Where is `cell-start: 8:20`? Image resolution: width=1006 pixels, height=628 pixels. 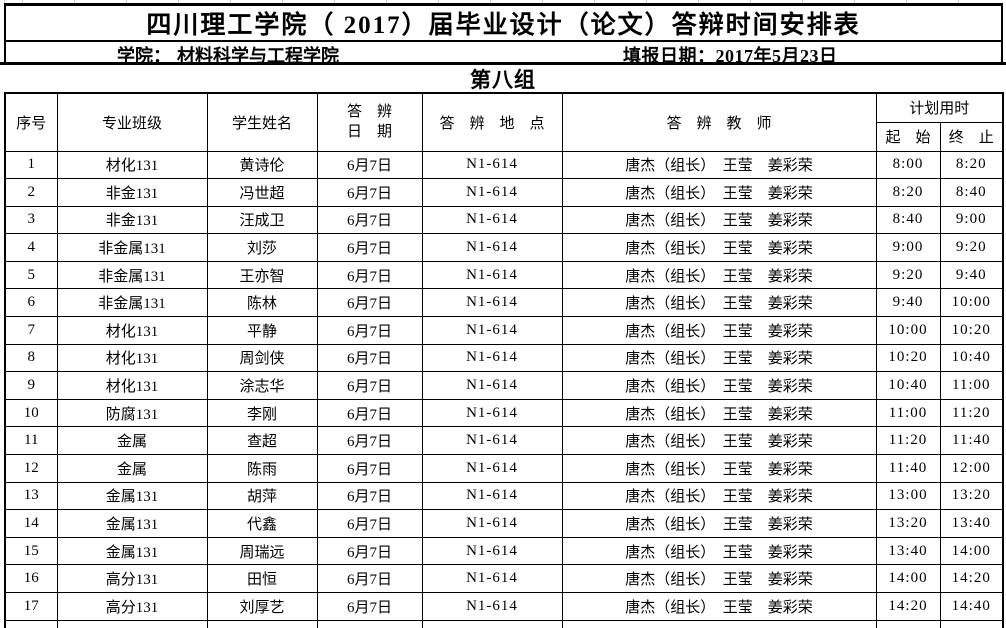 cell-start: 8:20 is located at coordinates (908, 192).